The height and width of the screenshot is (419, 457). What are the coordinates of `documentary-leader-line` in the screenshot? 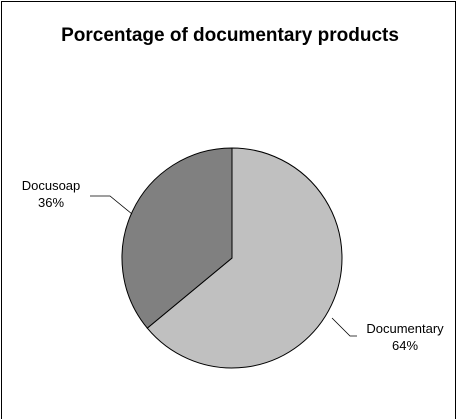 It's located at (344, 327).